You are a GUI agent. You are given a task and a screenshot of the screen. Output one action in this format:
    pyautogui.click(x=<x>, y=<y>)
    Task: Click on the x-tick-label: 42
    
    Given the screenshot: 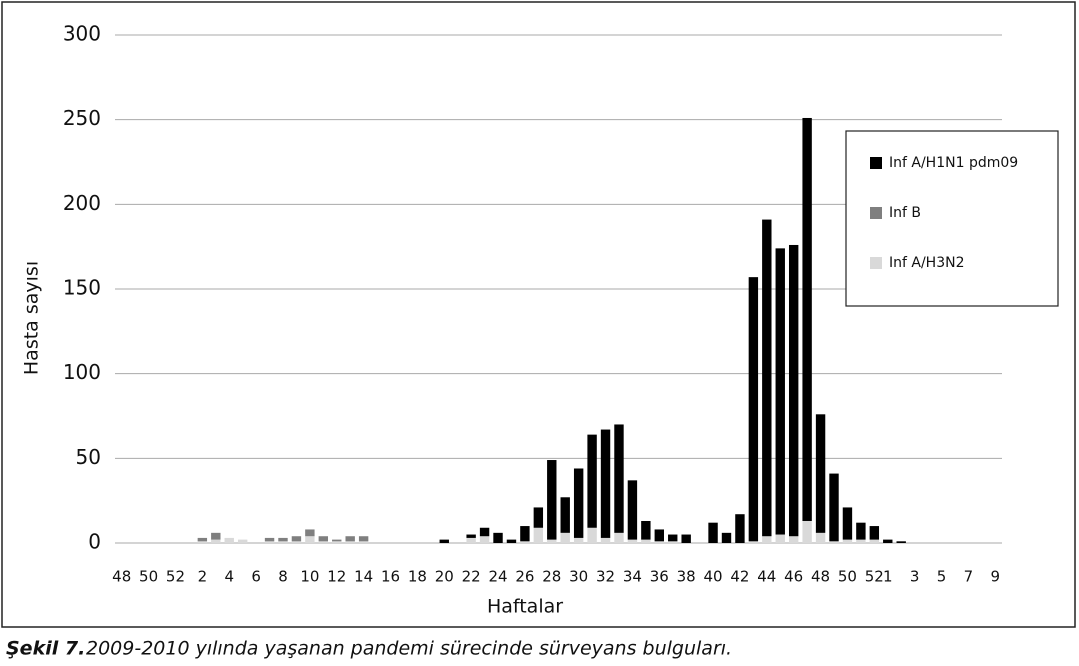 What is the action you would take?
    pyautogui.click(x=739, y=577)
    